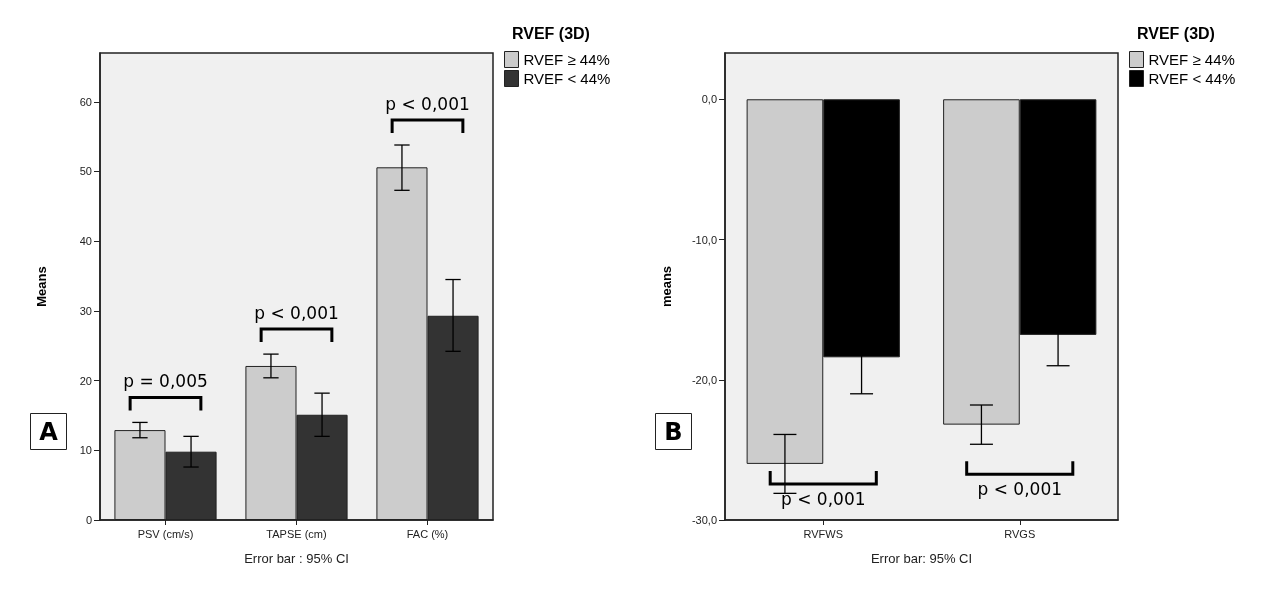  I want to click on y-tick-label: 60, so click(85, 101).